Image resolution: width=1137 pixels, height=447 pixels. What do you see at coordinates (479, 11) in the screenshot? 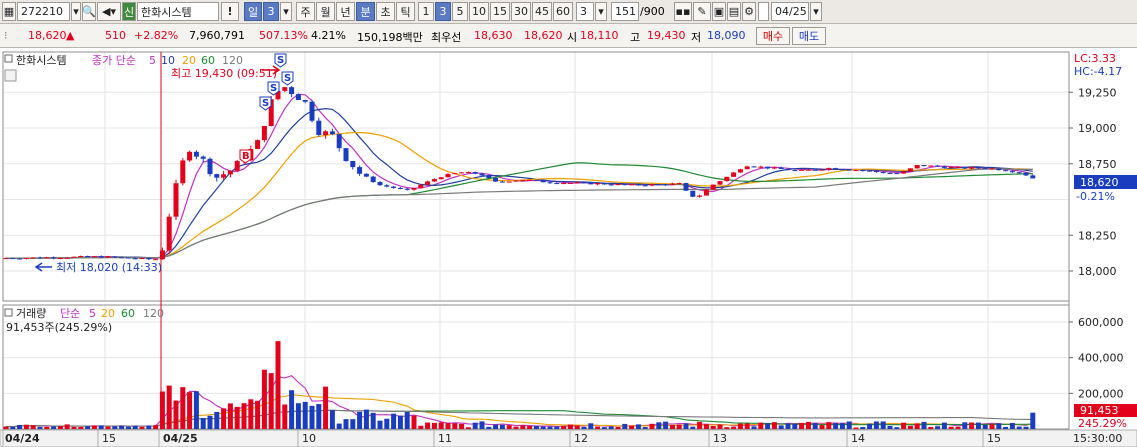
I see `interval-10-button: 10` at bounding box center [479, 11].